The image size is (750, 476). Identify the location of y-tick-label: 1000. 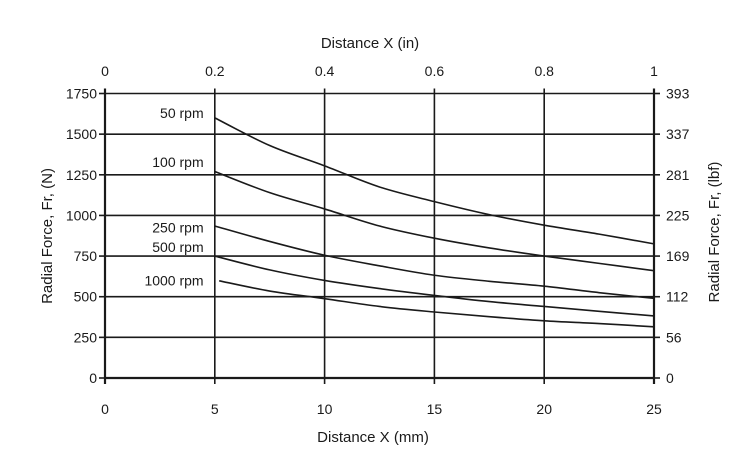
(81, 215).